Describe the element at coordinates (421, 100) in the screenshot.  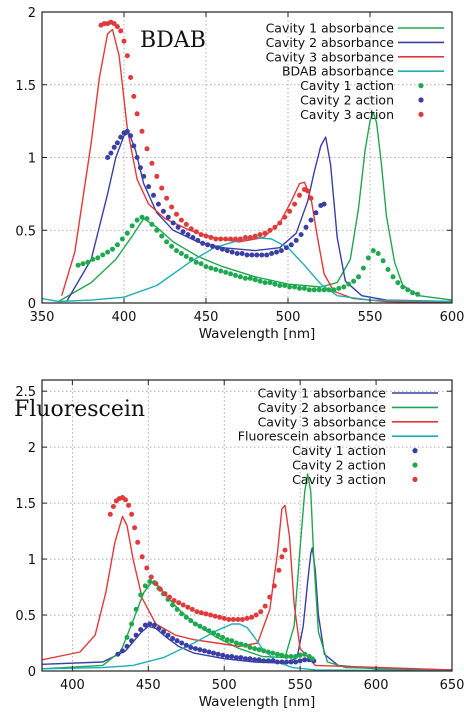
I see `legend-point-swatch` at that location.